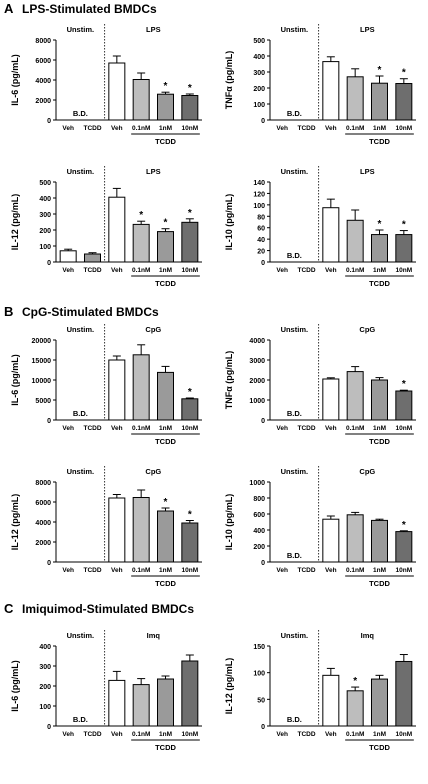 This screenshot has width=428, height=784. Describe the element at coordinates (229, 80) in the screenshot. I see `y-axis-label: TNFα (pg/mL)` at that location.